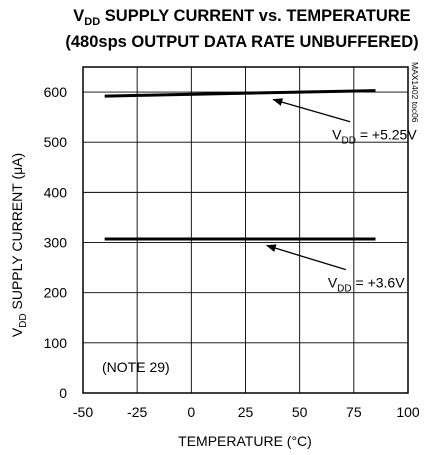 The height and width of the screenshot is (455, 431). What do you see at coordinates (415, 92) in the screenshot?
I see `figure-code: MAX1402 toc06` at bounding box center [415, 92].